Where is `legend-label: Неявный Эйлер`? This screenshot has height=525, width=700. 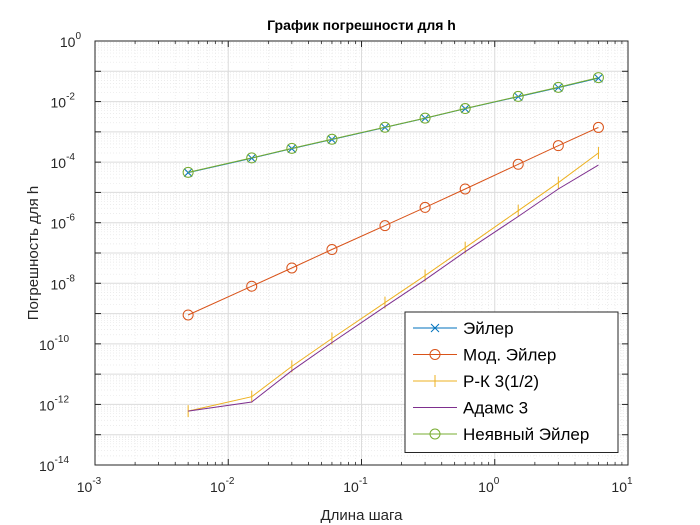 legend-label: Неявный Эйлер is located at coordinates (526, 434).